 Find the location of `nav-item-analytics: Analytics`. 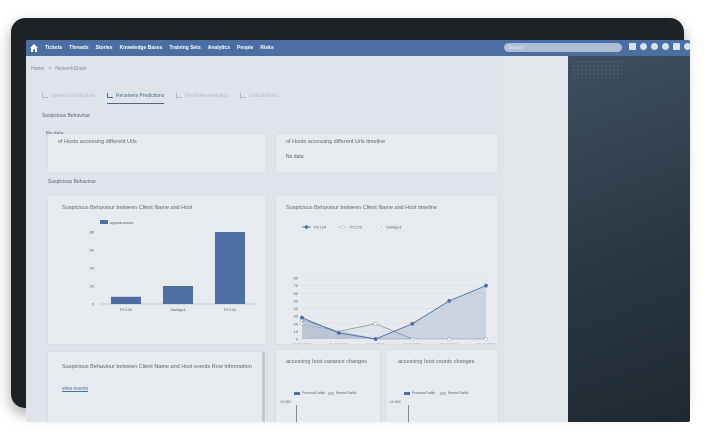

nav-item-analytics: Analytics is located at coordinates (218, 48).